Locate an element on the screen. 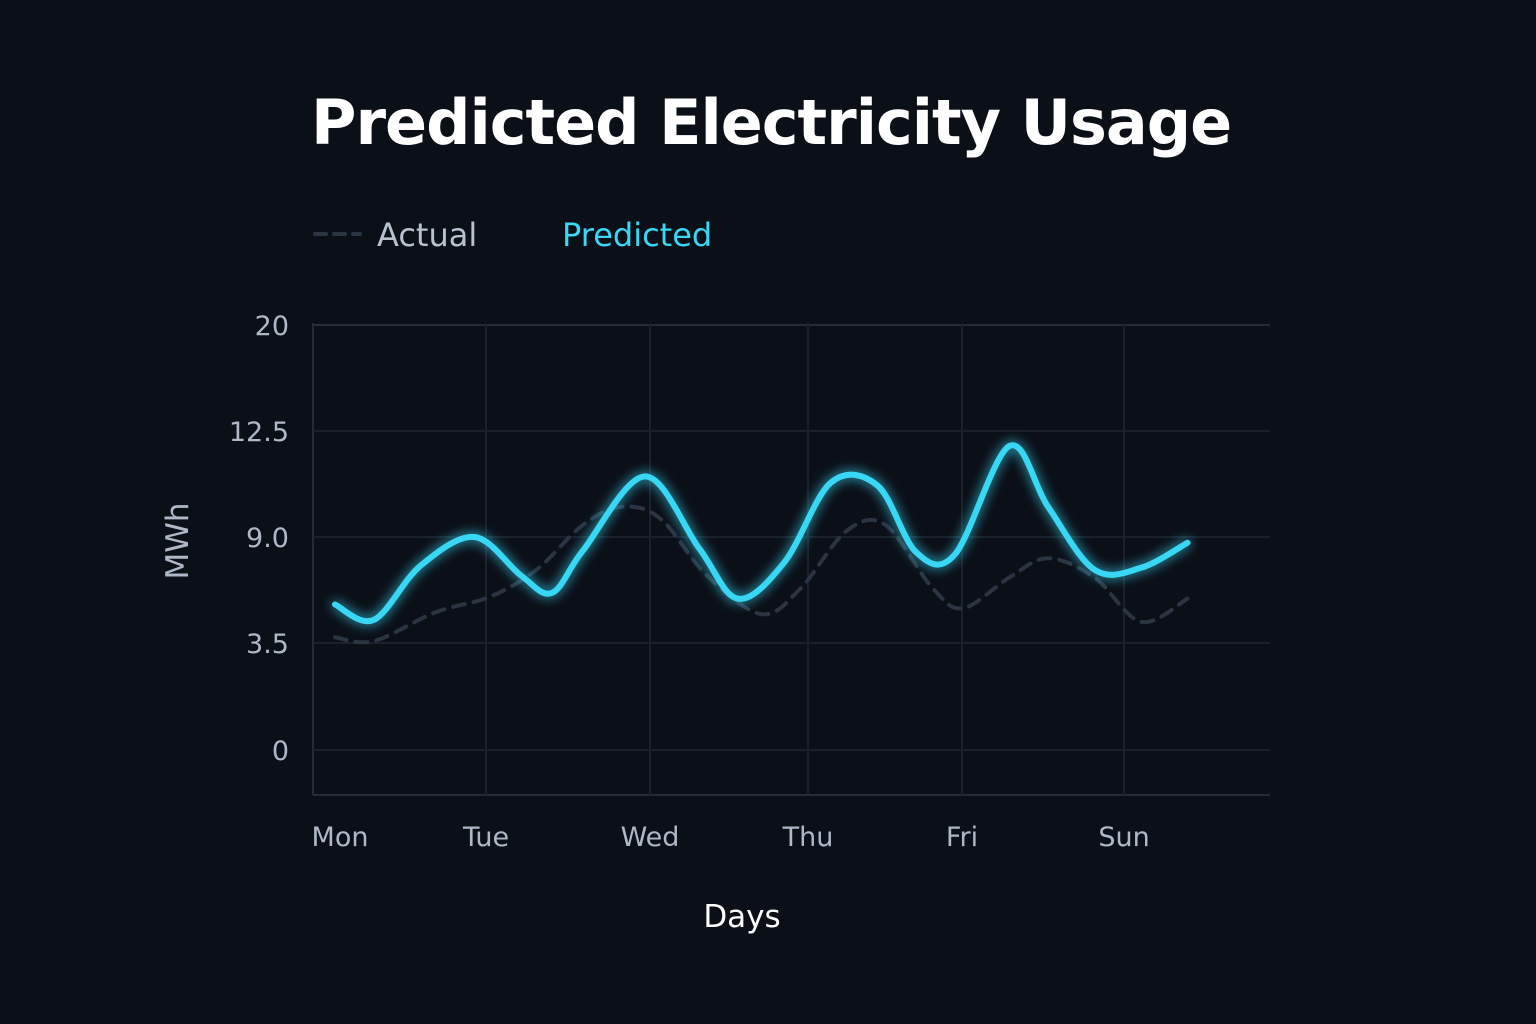 The image size is (1536, 1024). y-tick-label: 9.0 is located at coordinates (267, 538).